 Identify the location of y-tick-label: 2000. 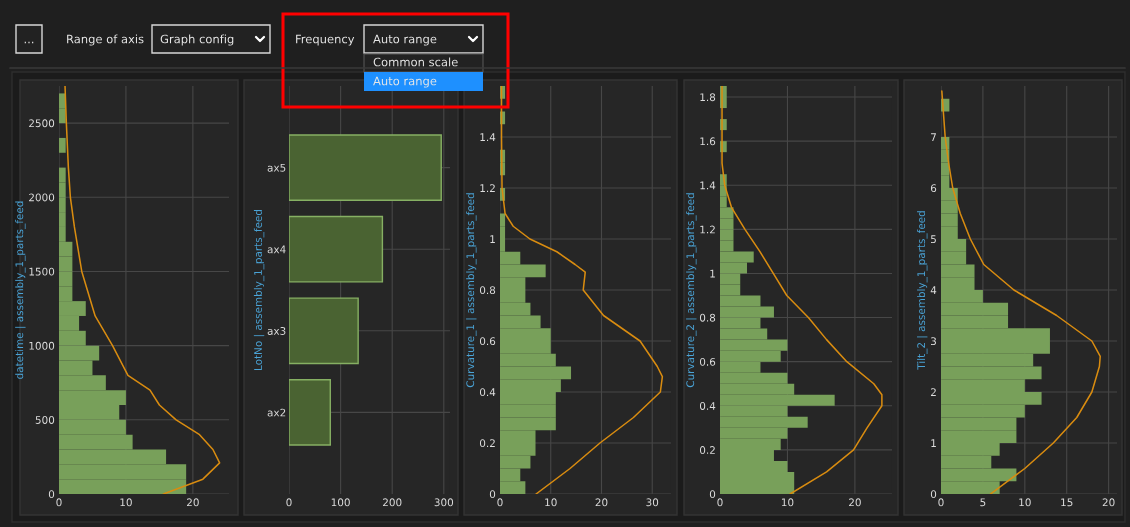
(42, 197).